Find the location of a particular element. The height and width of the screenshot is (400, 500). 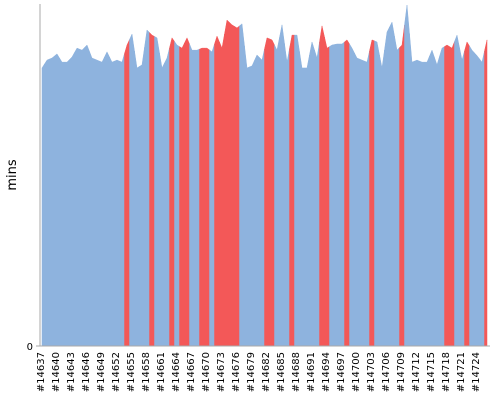

x-tick-label: #14721 is located at coordinates (461, 372).